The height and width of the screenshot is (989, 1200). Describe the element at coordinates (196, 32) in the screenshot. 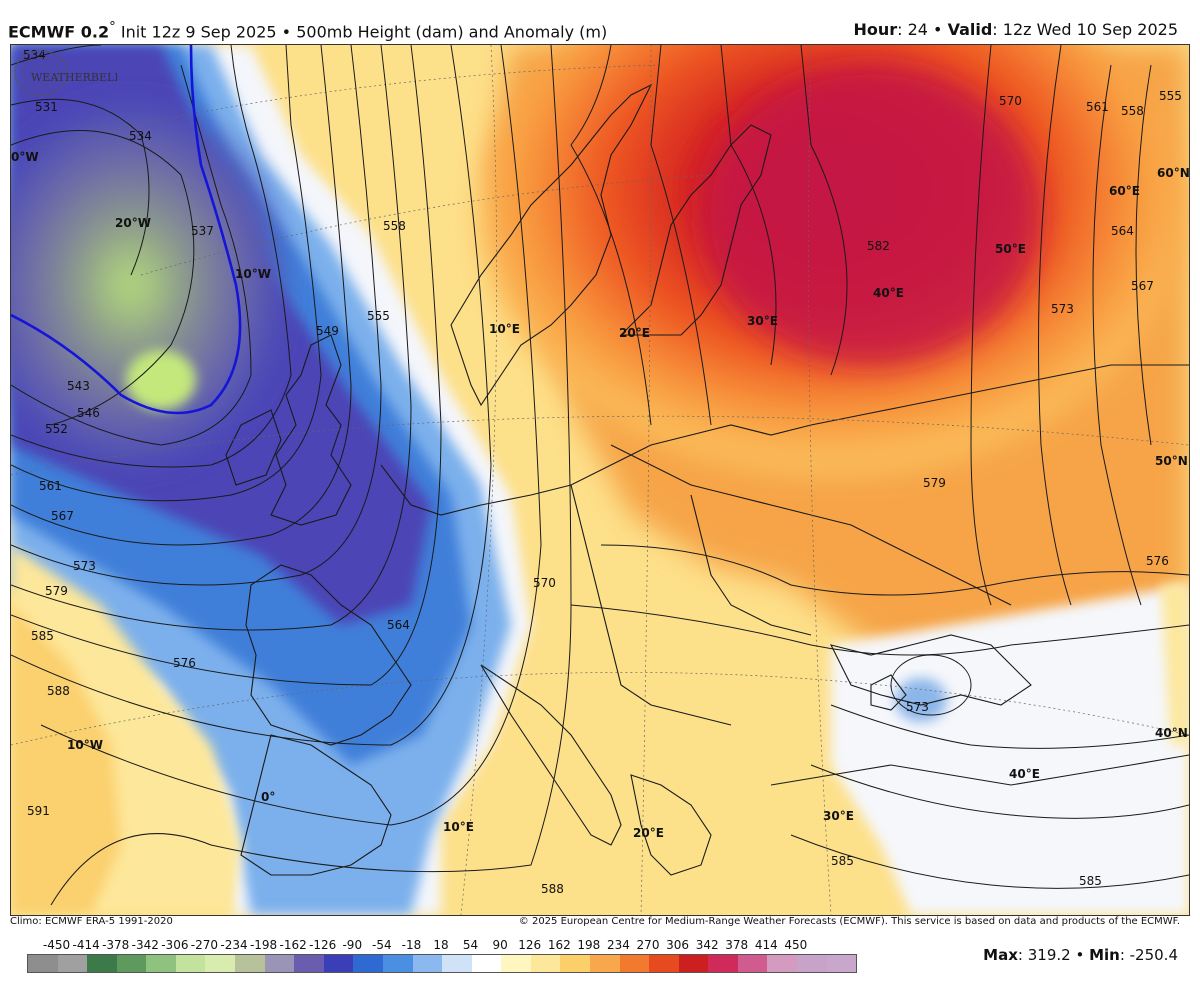

I see `init-time: Init 12z 9 Sep 2025` at that location.